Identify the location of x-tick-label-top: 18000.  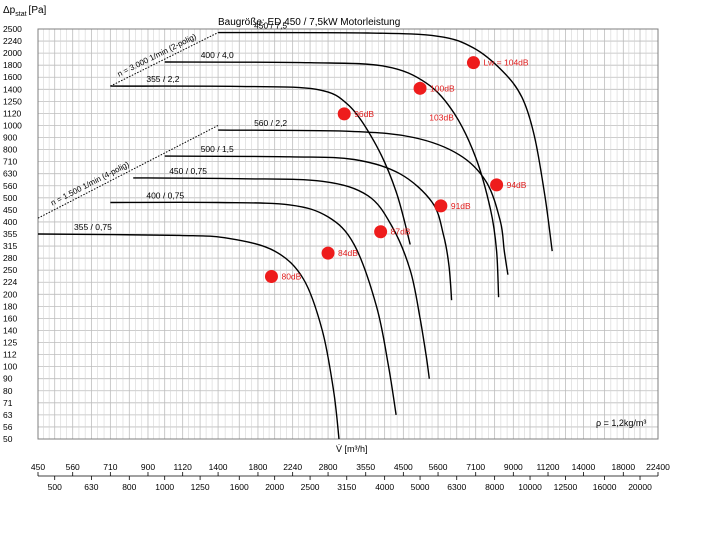
(623, 467).